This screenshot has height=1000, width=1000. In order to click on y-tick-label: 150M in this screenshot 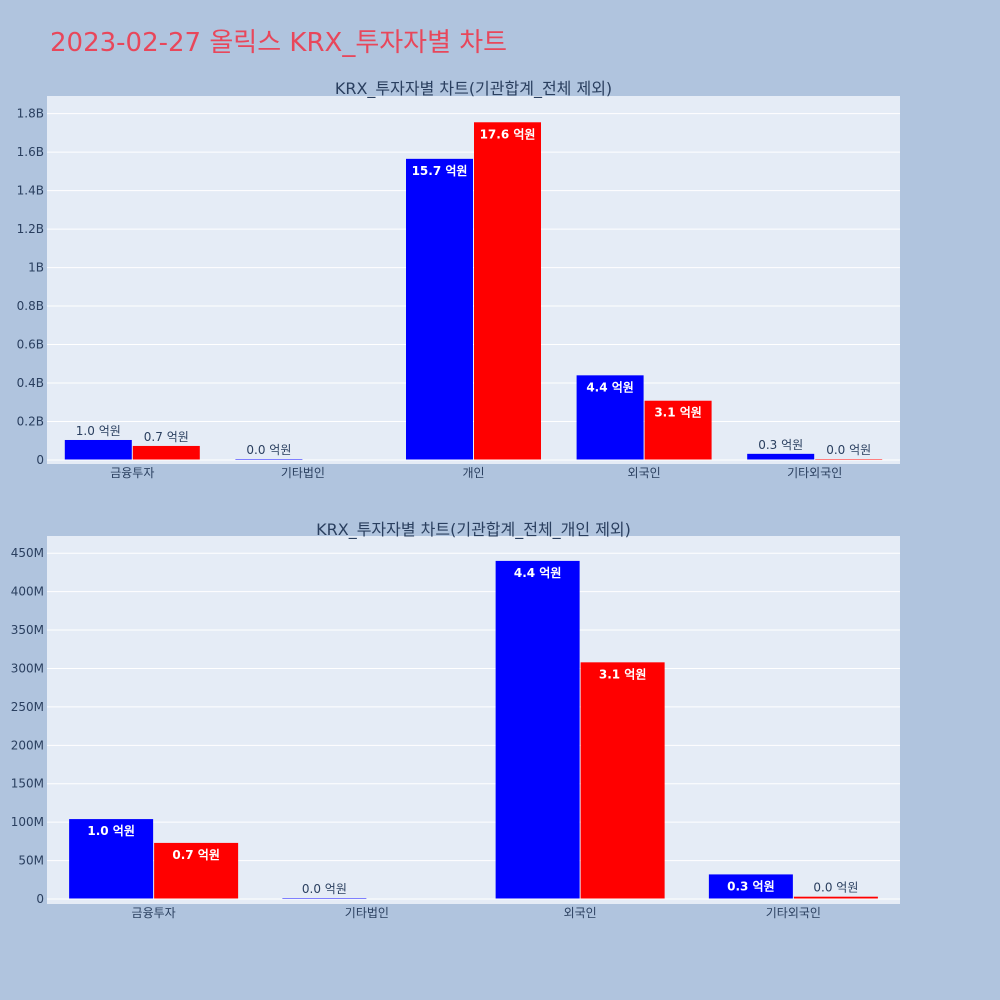, I will do `click(27, 784)`.